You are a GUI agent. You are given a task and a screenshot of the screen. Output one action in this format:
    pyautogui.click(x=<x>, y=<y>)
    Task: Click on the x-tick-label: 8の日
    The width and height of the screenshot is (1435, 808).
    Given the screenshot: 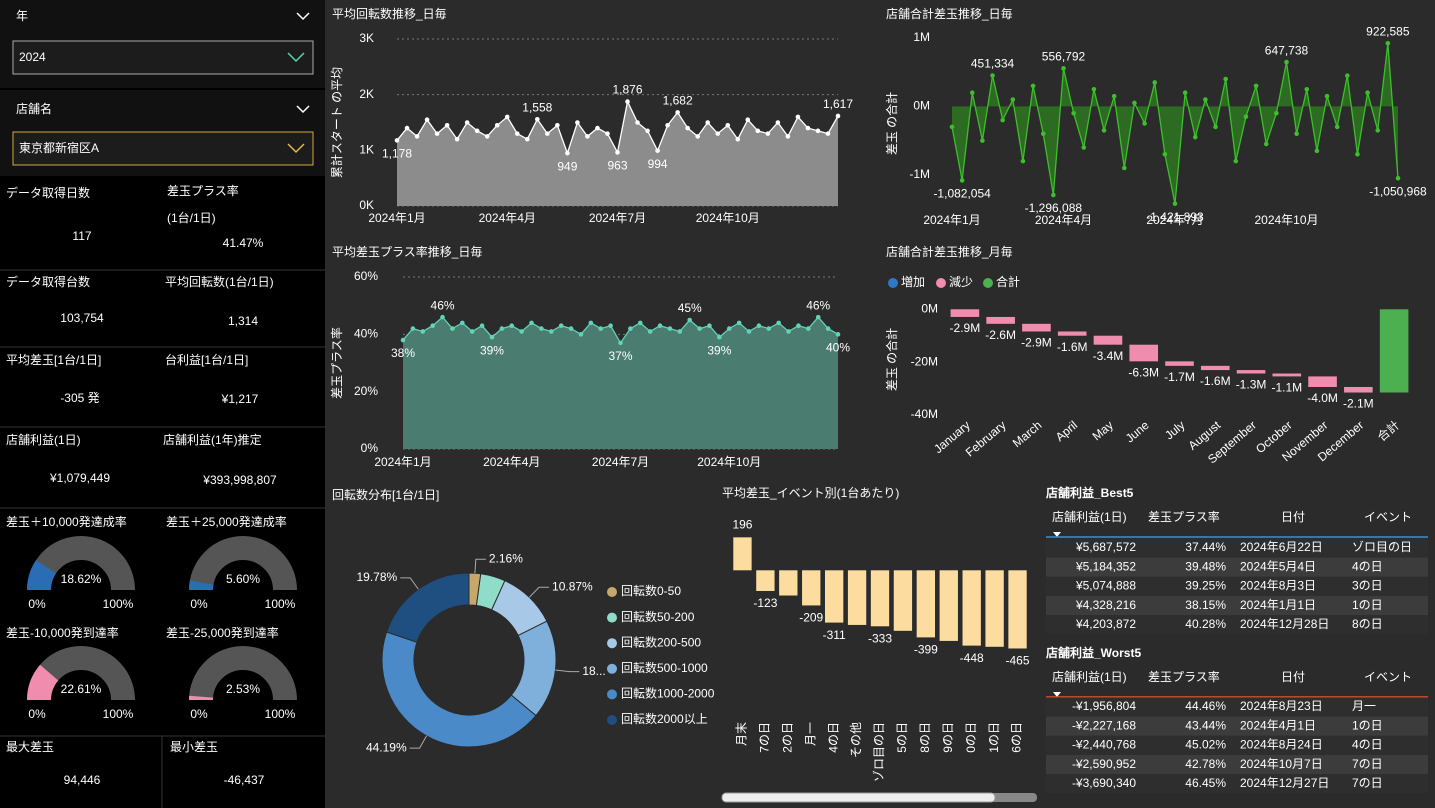 What is the action you would take?
    pyautogui.click(x=925, y=737)
    